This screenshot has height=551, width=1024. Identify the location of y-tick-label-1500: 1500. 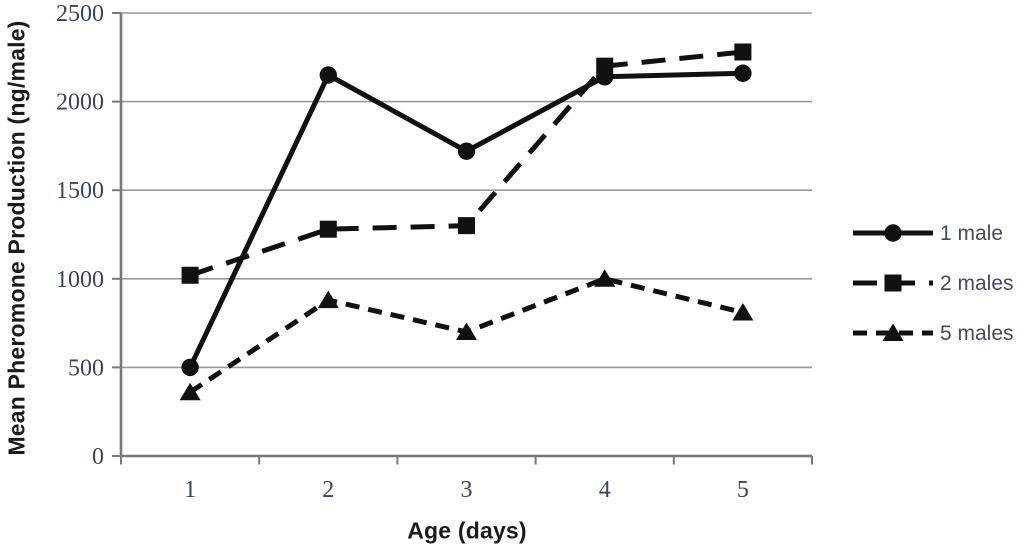
(80, 191).